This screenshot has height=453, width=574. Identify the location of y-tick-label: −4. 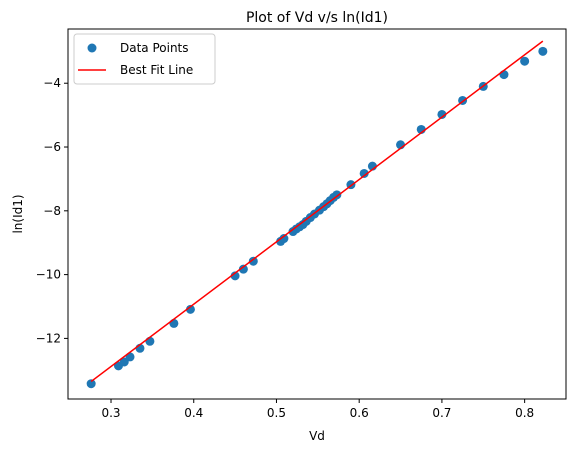
(52, 83).